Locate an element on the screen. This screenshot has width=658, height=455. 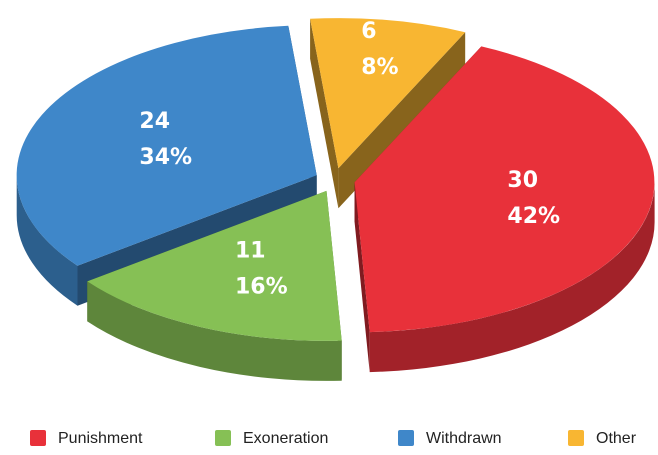
data-label: 8% is located at coordinates (379, 67).